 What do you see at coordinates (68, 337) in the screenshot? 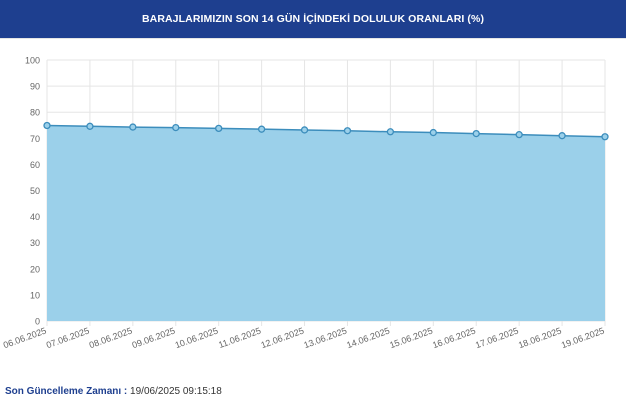
I see `x-tick-label: 07.06.2025` at bounding box center [68, 337].